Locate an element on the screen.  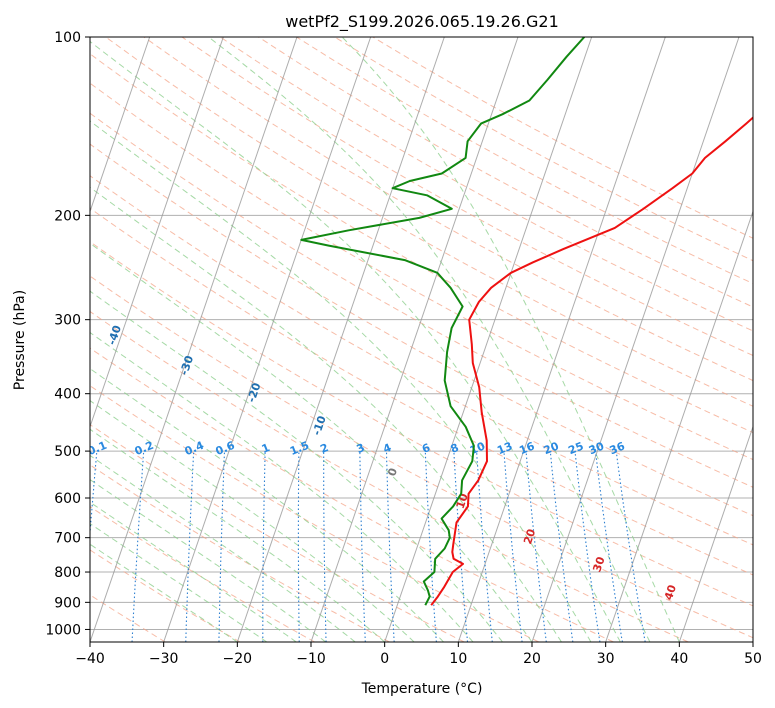
y-tick-label: 700 is located at coordinates (67, 539).